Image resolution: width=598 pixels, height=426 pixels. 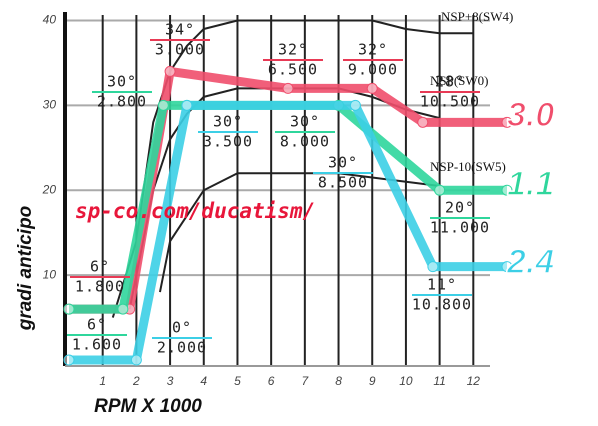 What do you see at coordinates (271, 381) in the screenshot?
I see `x-tick-label: 6` at bounding box center [271, 381].